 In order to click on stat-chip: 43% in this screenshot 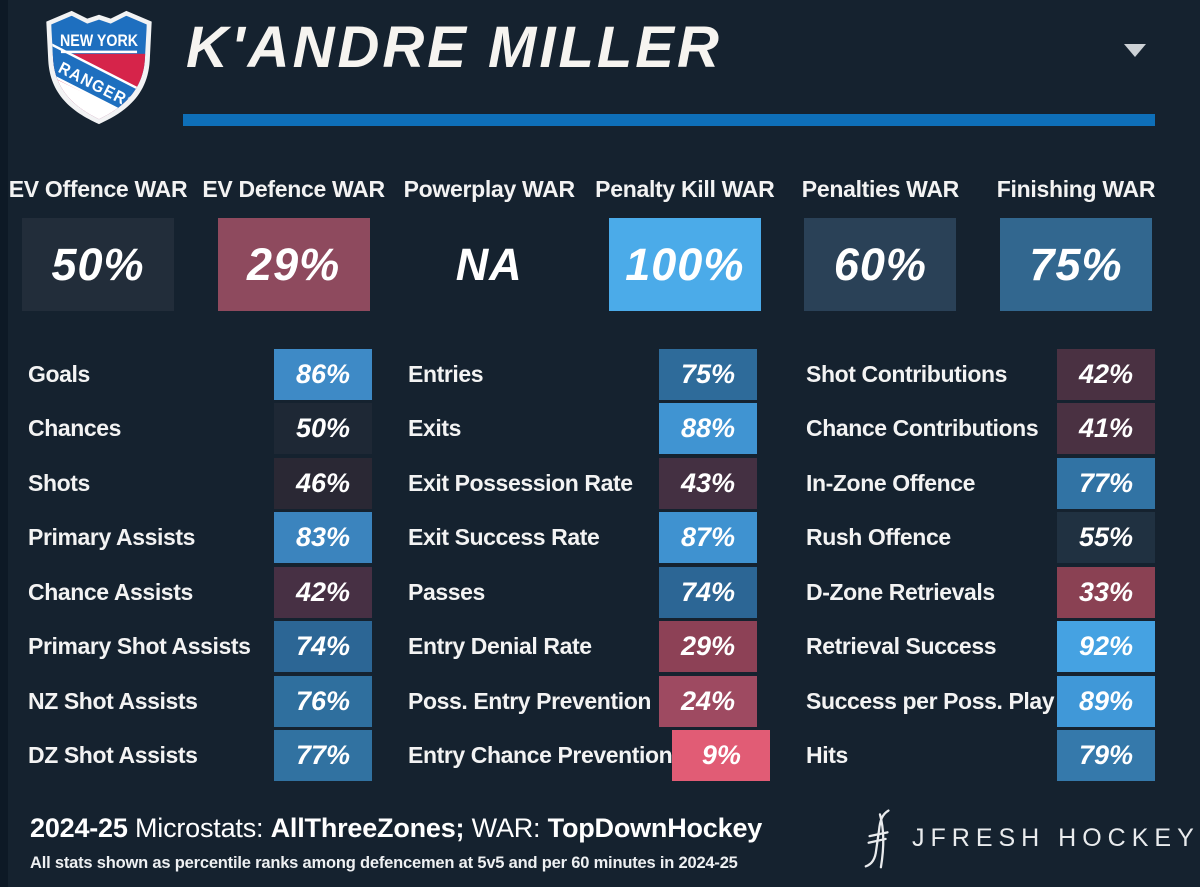, I will do `click(708, 483)`.